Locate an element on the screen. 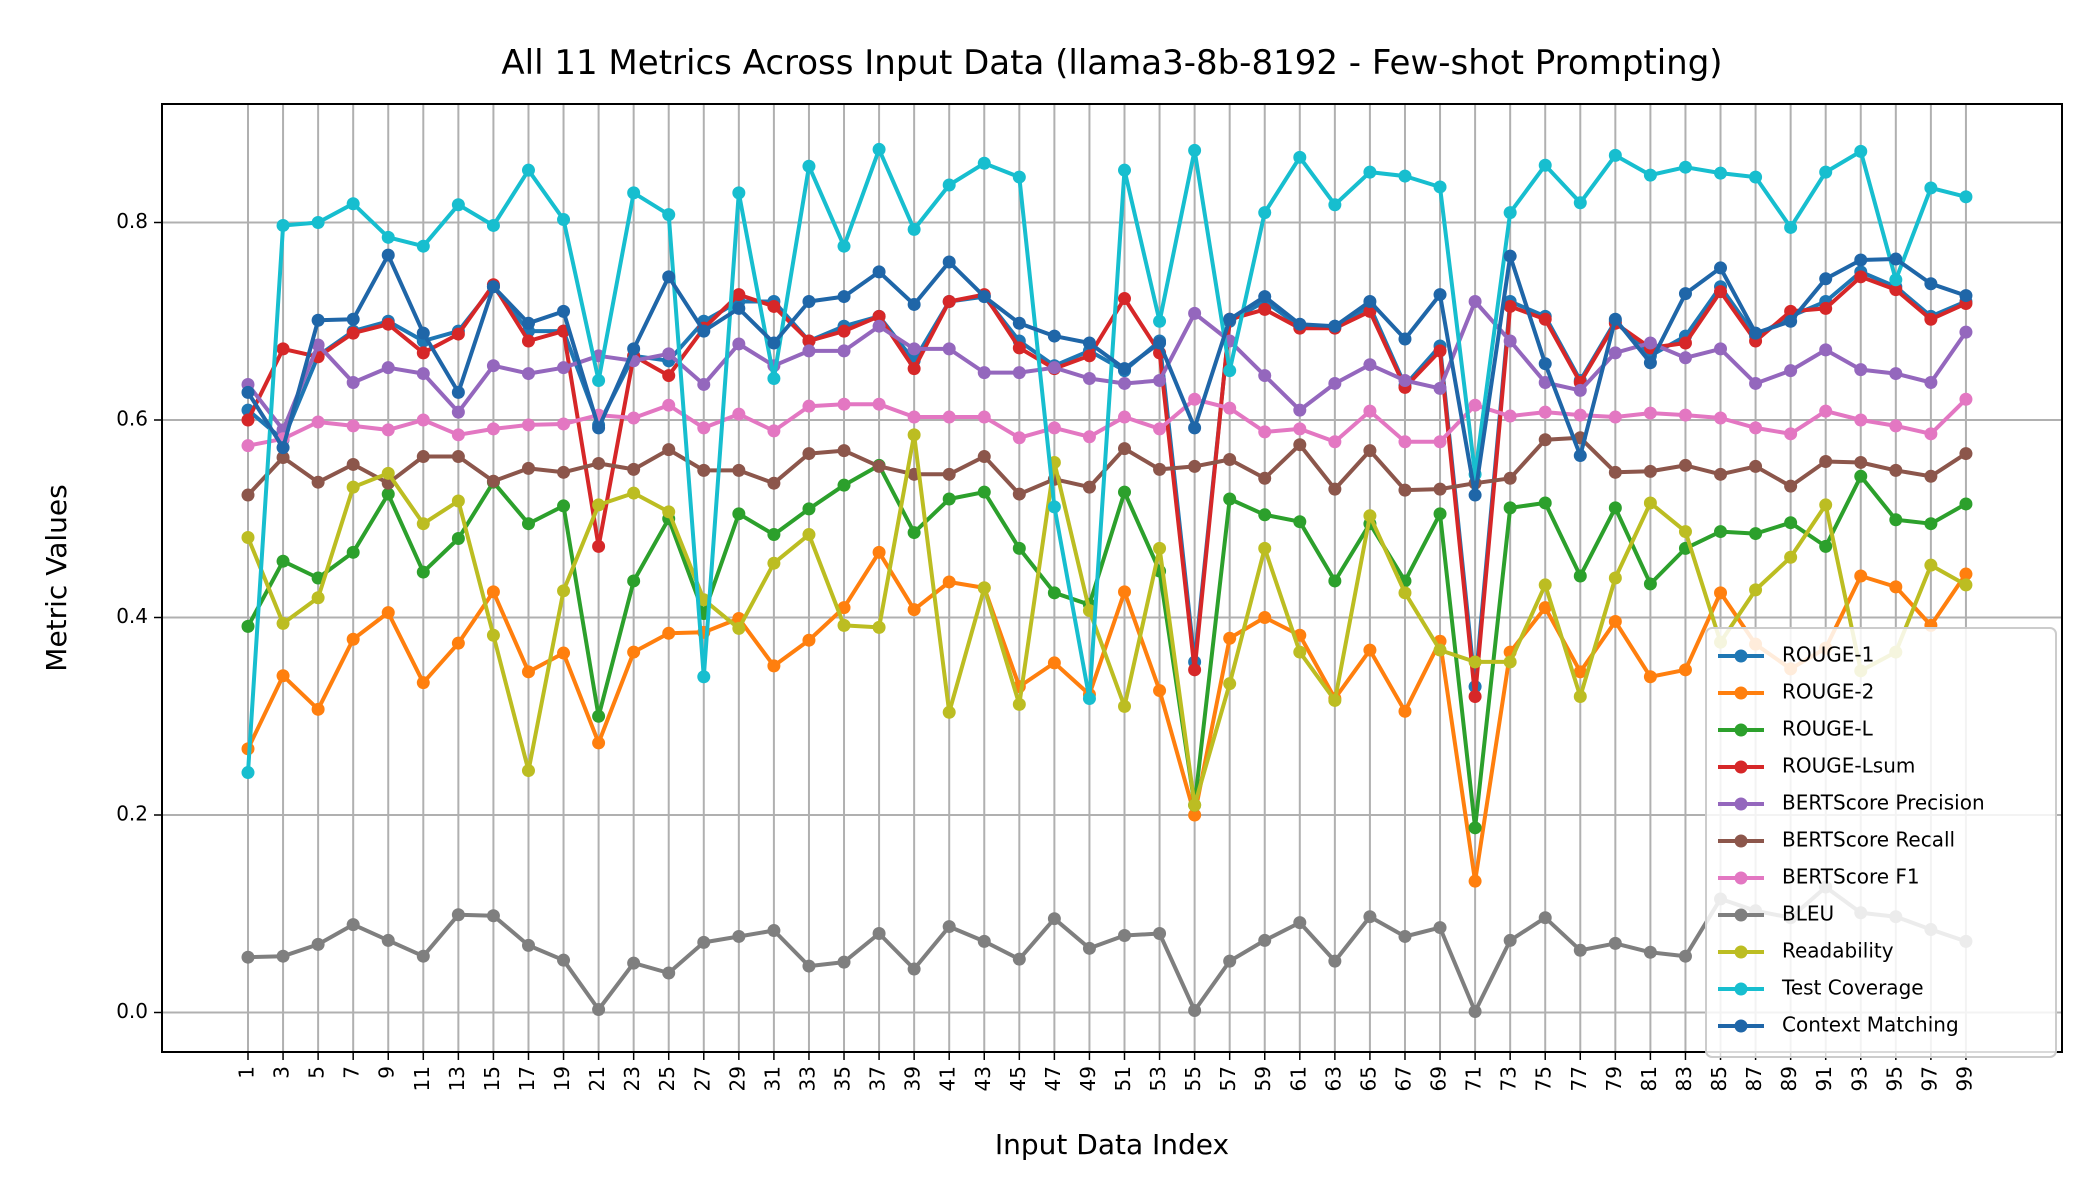  x-axis-label: Input Data Index is located at coordinates (1112, 1144).